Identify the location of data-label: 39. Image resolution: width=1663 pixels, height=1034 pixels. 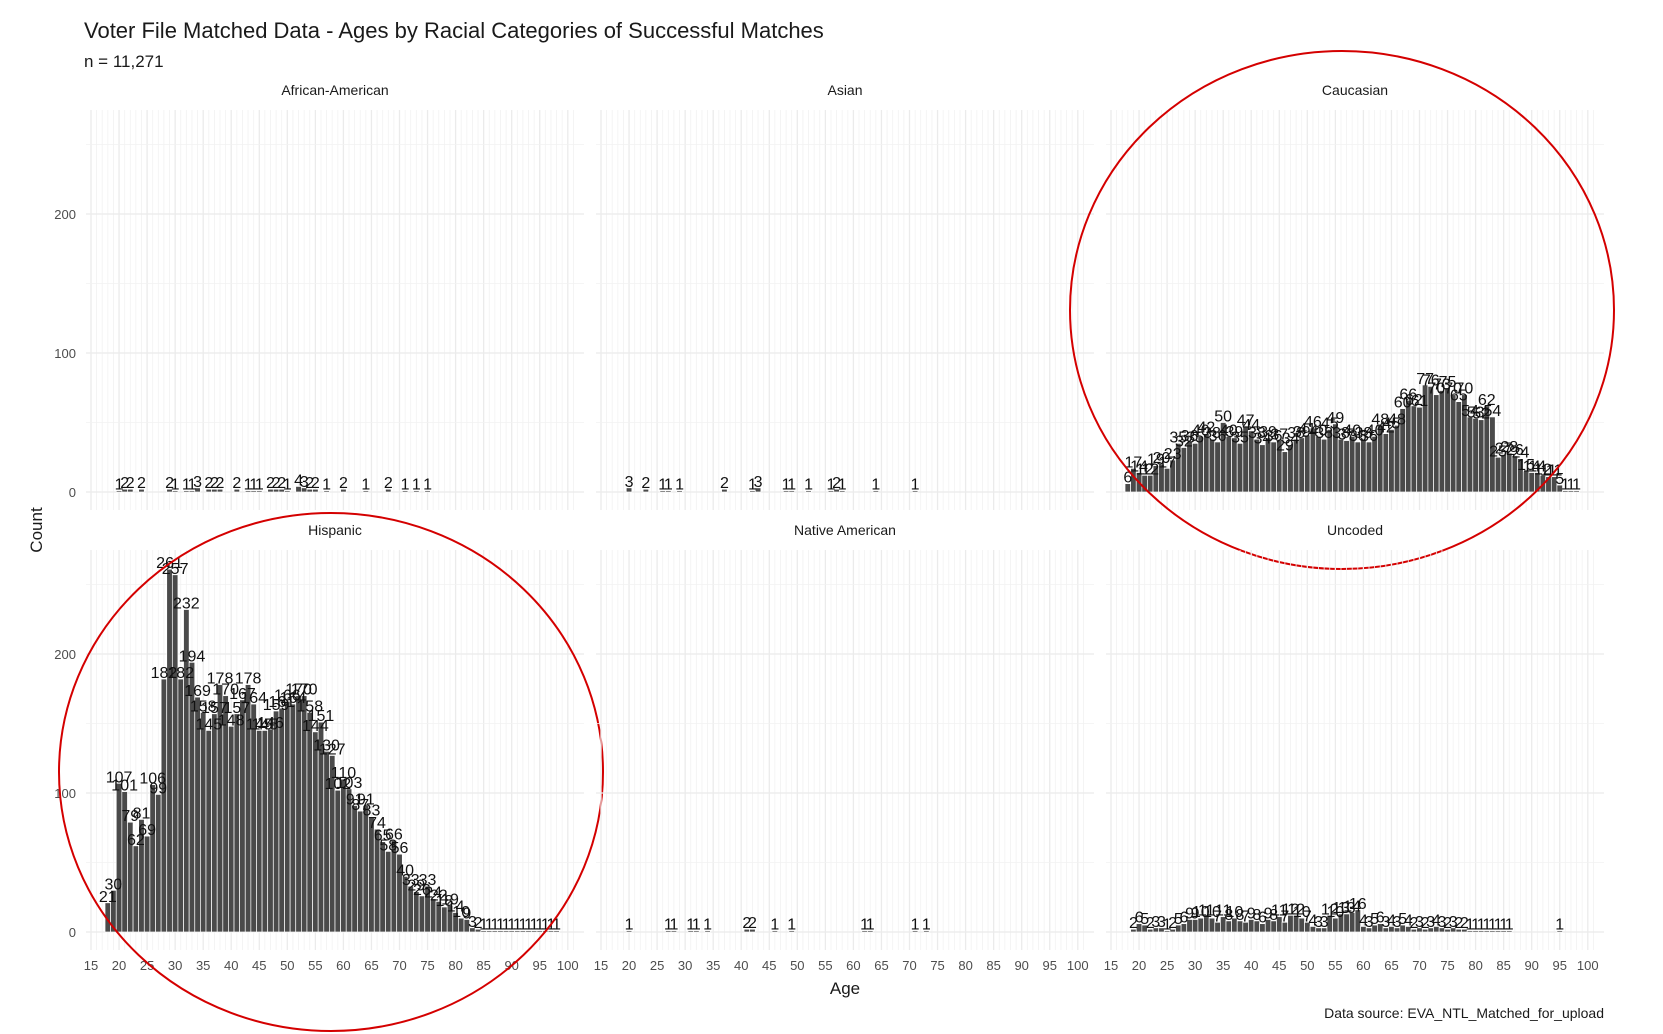
(1302, 432).